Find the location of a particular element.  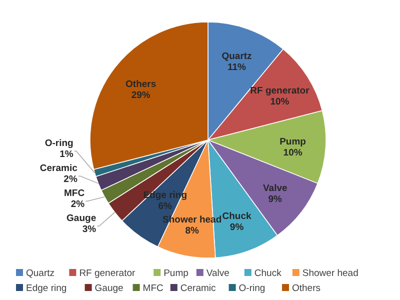

slice-label: O-ring is located at coordinates (59, 144).